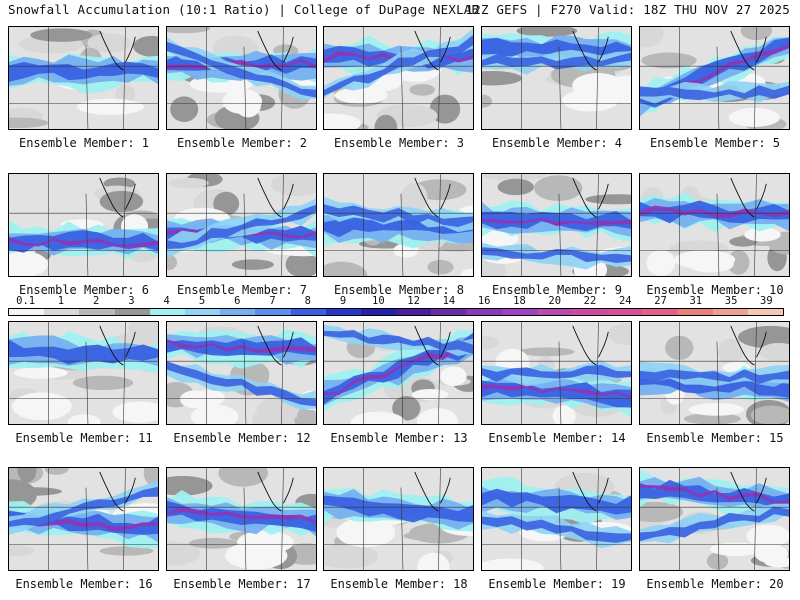  What do you see at coordinates (242, 438) in the screenshot?
I see `ensemble-member-label: Ensemble Member: 12` at bounding box center [242, 438].